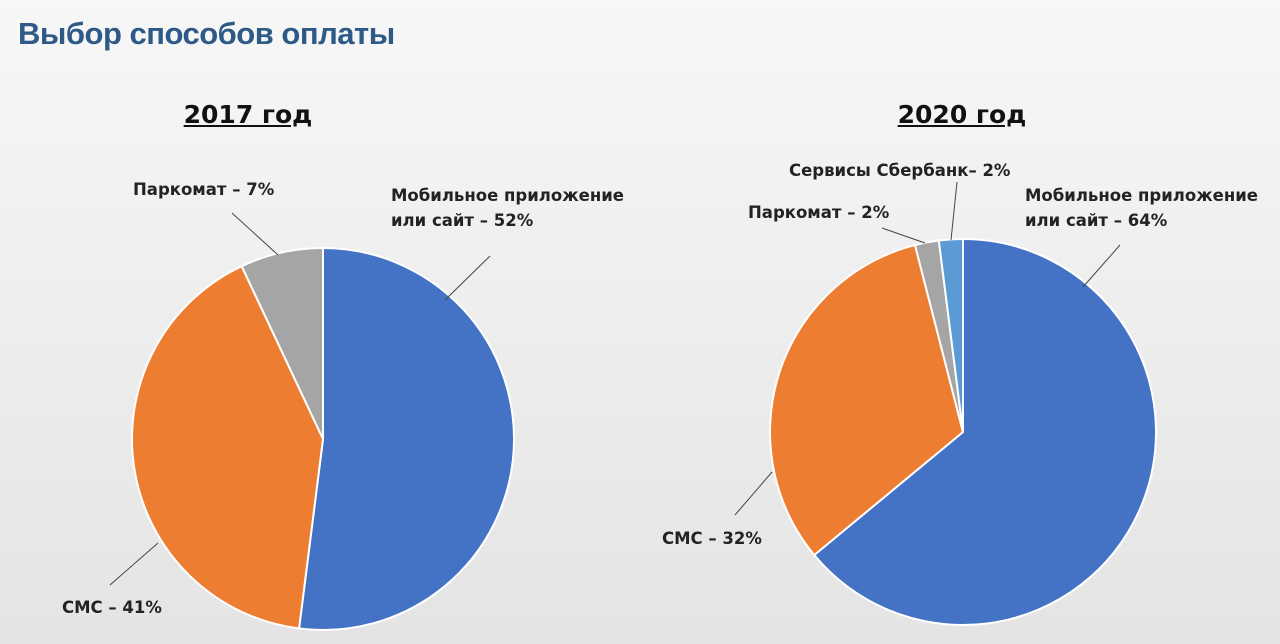 This screenshot has height=644, width=1280. Describe the element at coordinates (248, 114) in the screenshot. I see `chart-title: 2017 год` at that location.